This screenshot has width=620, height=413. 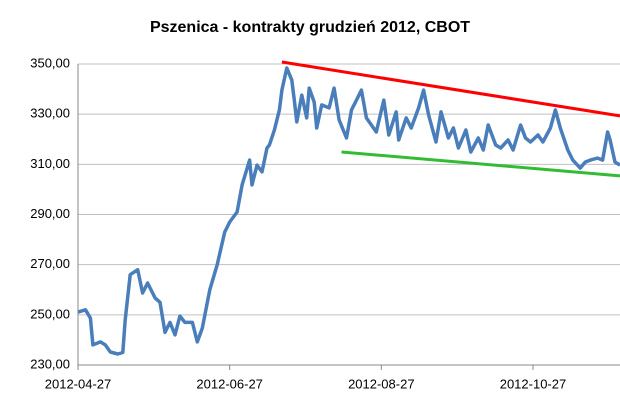 I want to click on chart-title: Pszenica - kontrakty grudzień 2012, CBOT, so click(x=310, y=27).